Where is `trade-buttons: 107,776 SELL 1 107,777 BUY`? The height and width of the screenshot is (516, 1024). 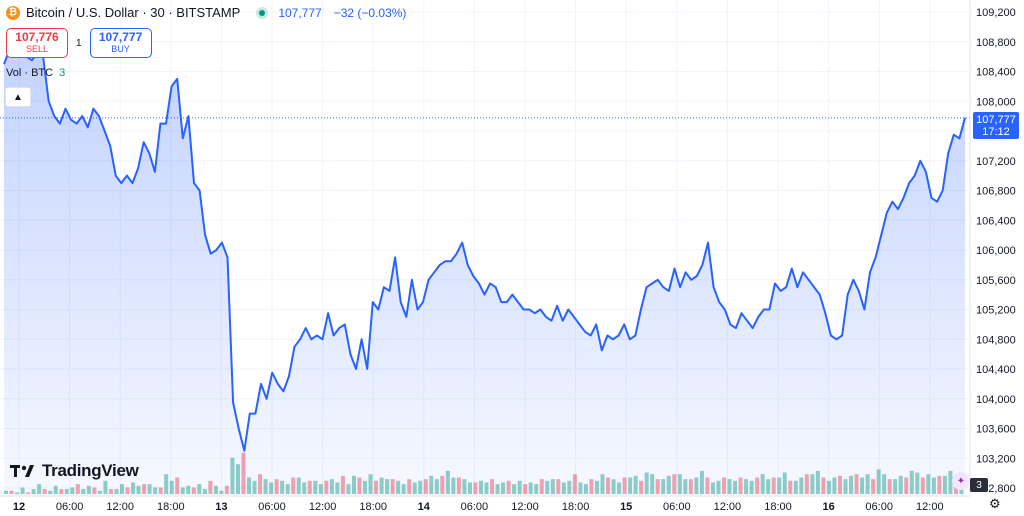
trade-buttons: 107,776 SELL 1 107,777 BUY is located at coordinates (79, 43).